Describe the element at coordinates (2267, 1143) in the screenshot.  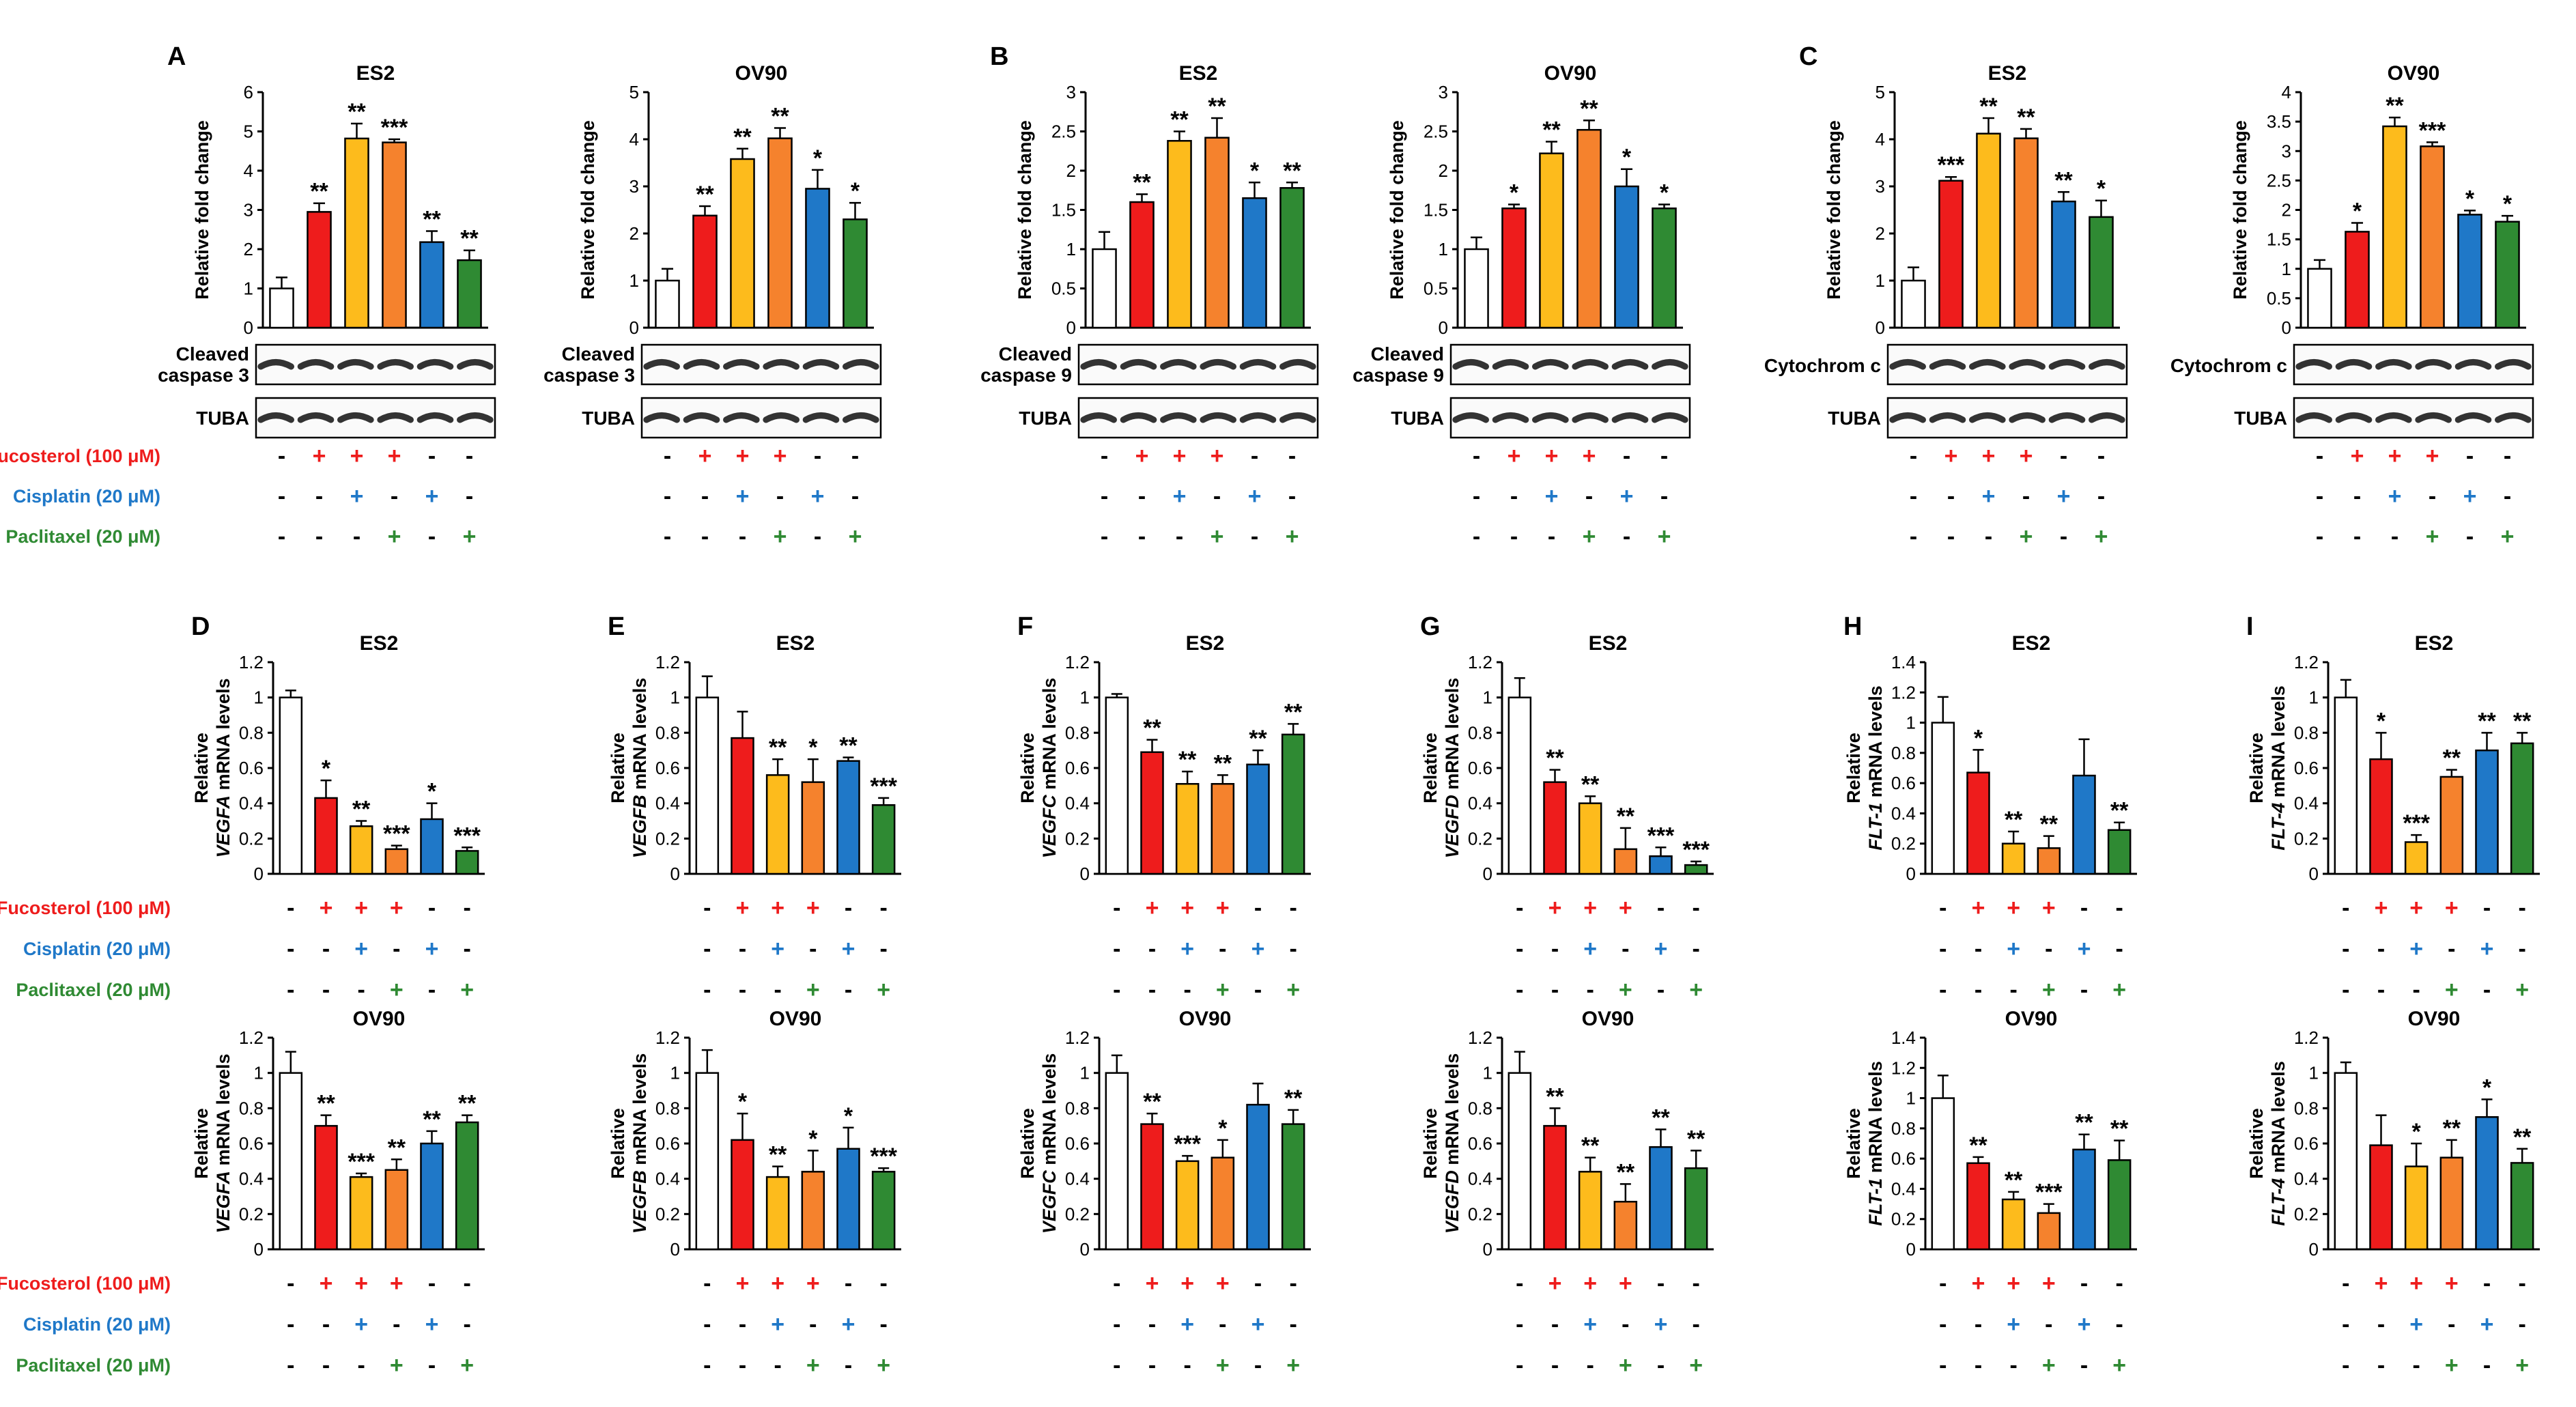
I see `y-axis-label: RelativeFLT-4 mRNA levels` at that location.